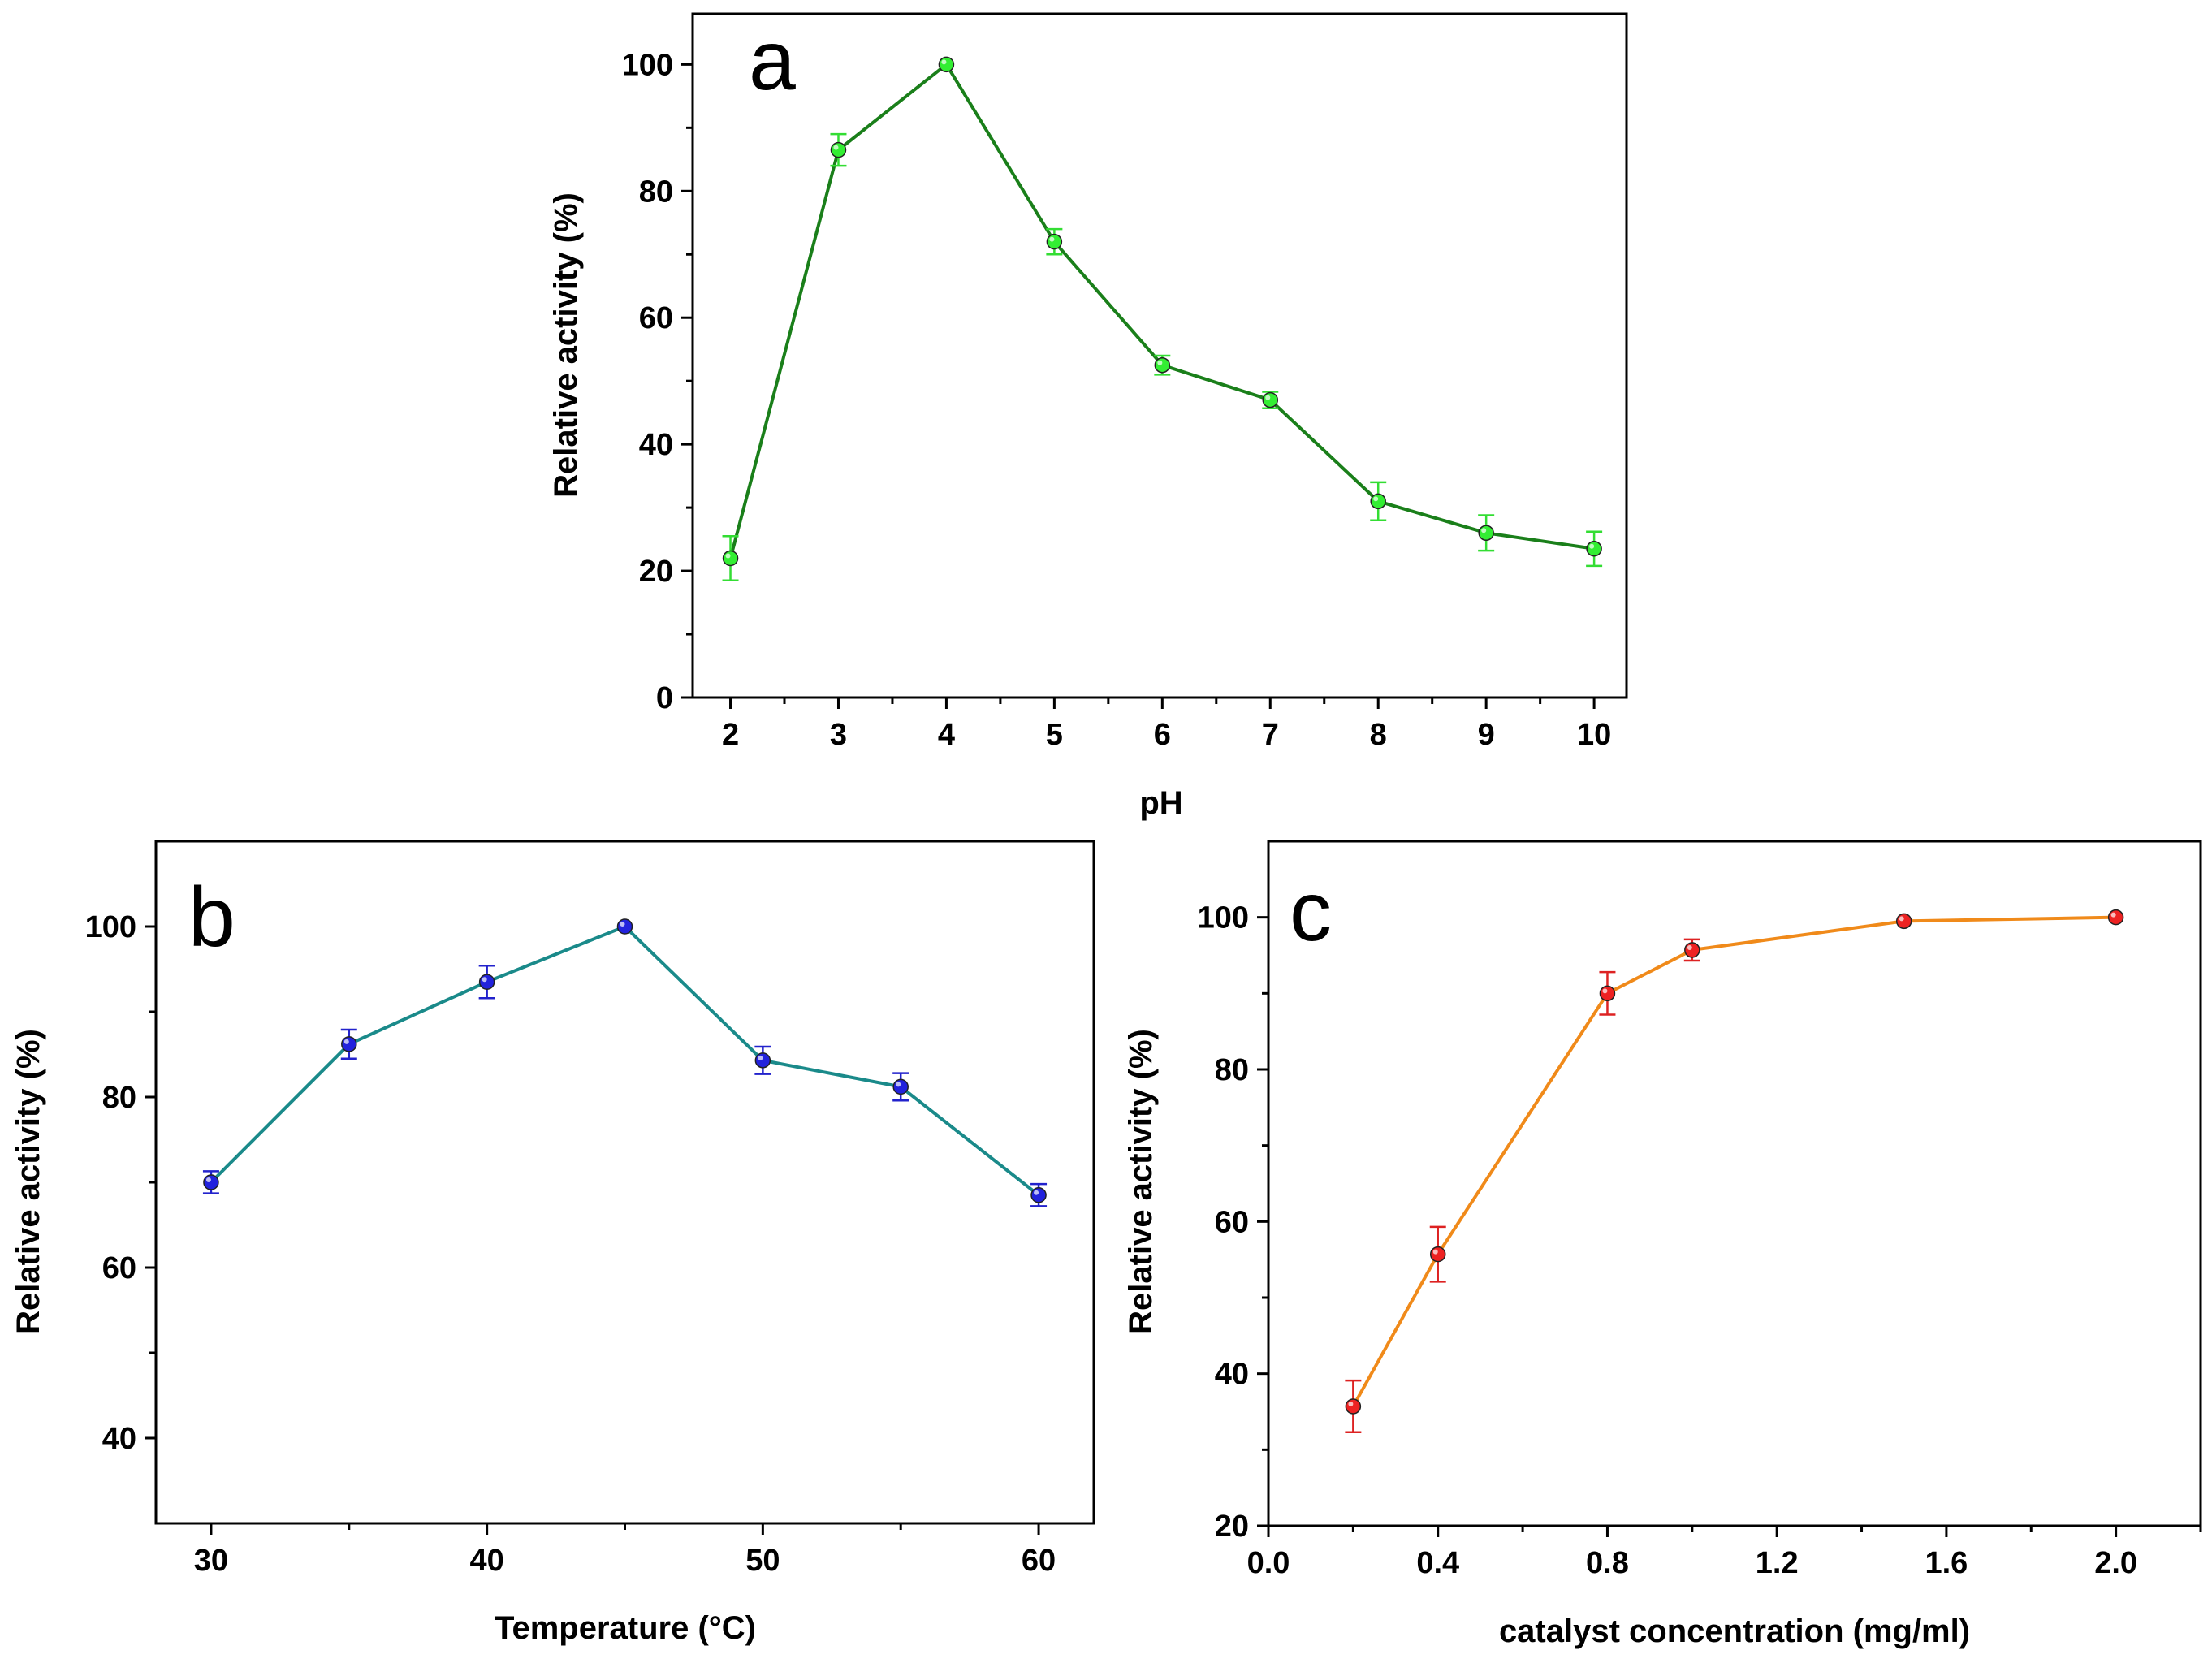  I want to click on y-axis-title-a: Relative activity (%), so click(566, 345).